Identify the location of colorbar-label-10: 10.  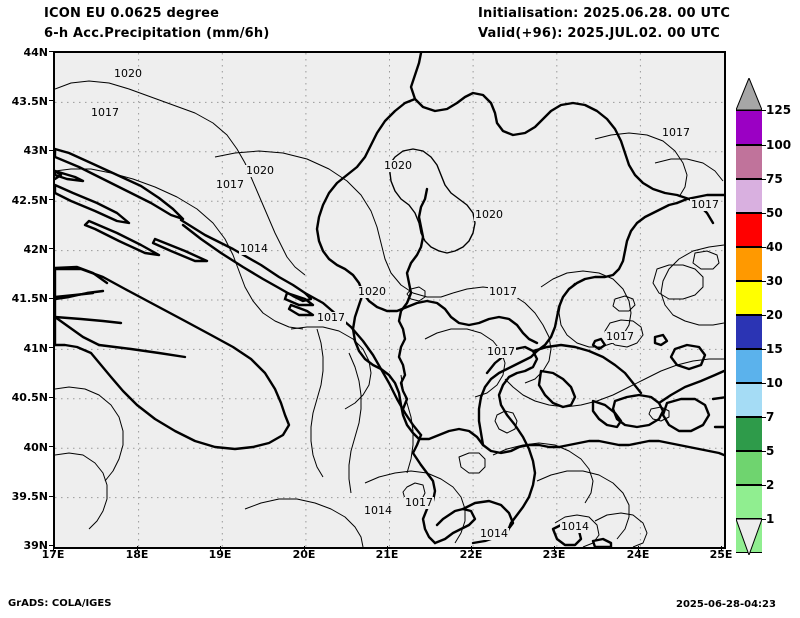
(774, 383).